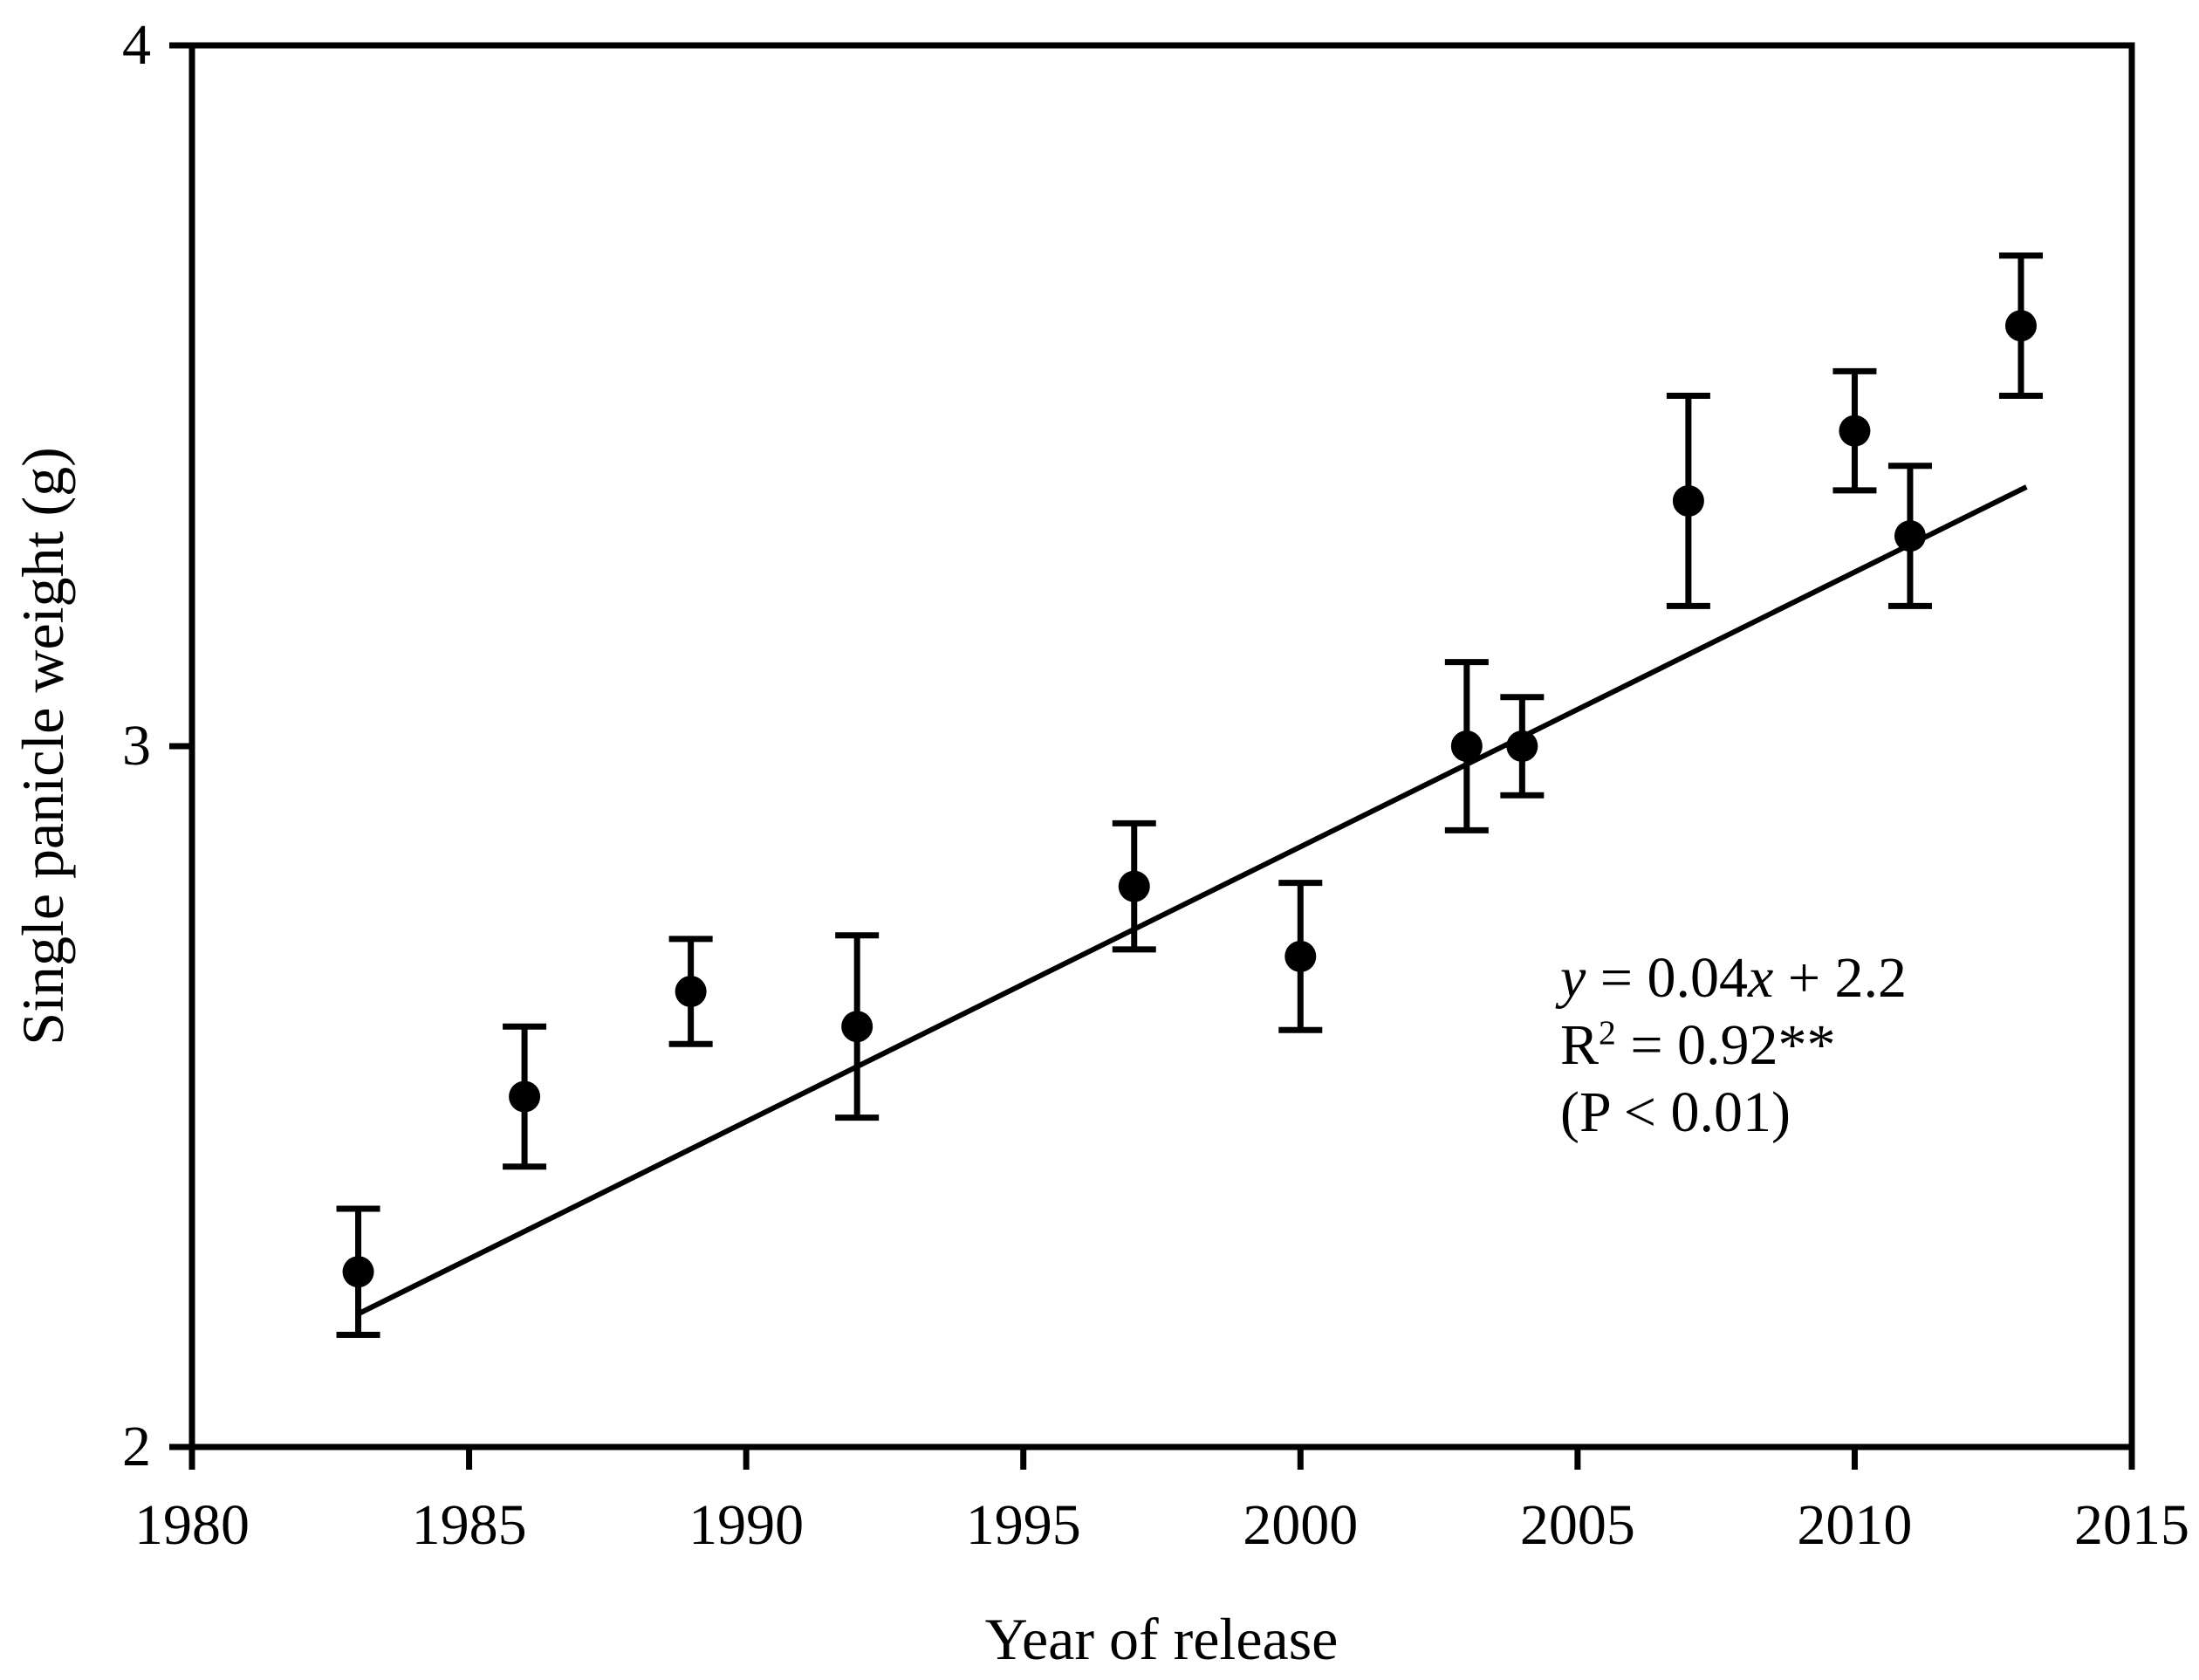  Describe the element at coordinates (1573, 978) in the screenshot. I see `equation-y-symbol: y` at that location.